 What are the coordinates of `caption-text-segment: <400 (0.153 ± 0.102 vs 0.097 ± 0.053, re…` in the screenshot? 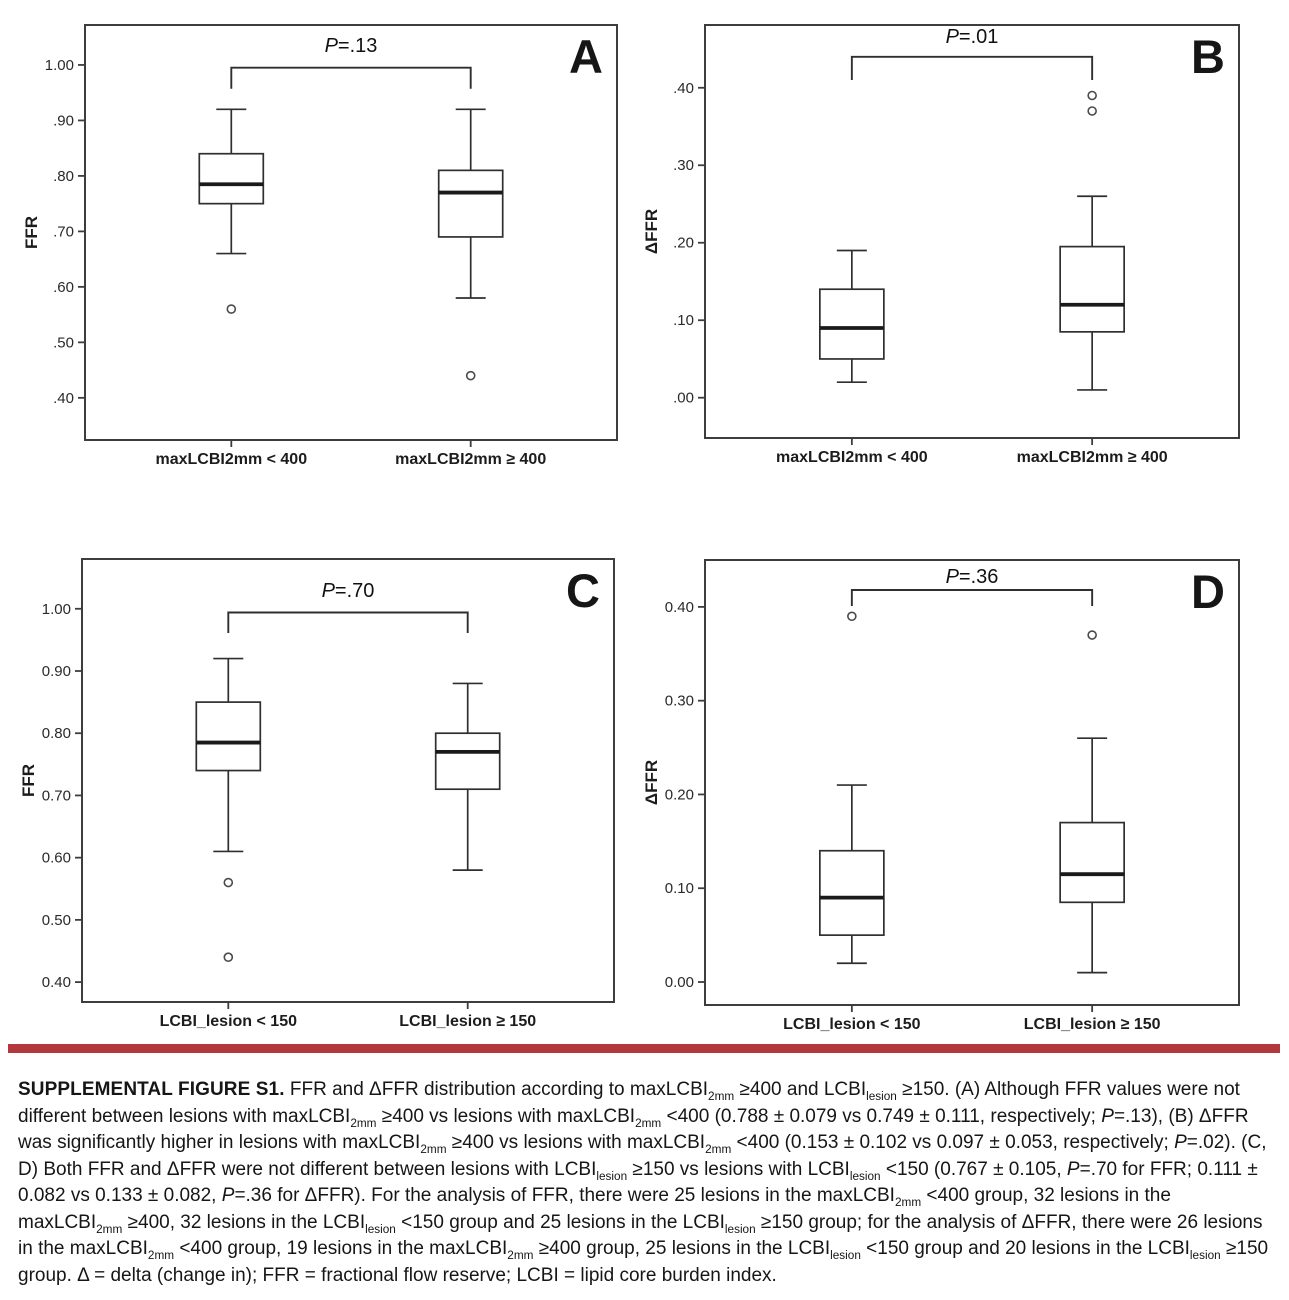 It's located at (953, 1142).